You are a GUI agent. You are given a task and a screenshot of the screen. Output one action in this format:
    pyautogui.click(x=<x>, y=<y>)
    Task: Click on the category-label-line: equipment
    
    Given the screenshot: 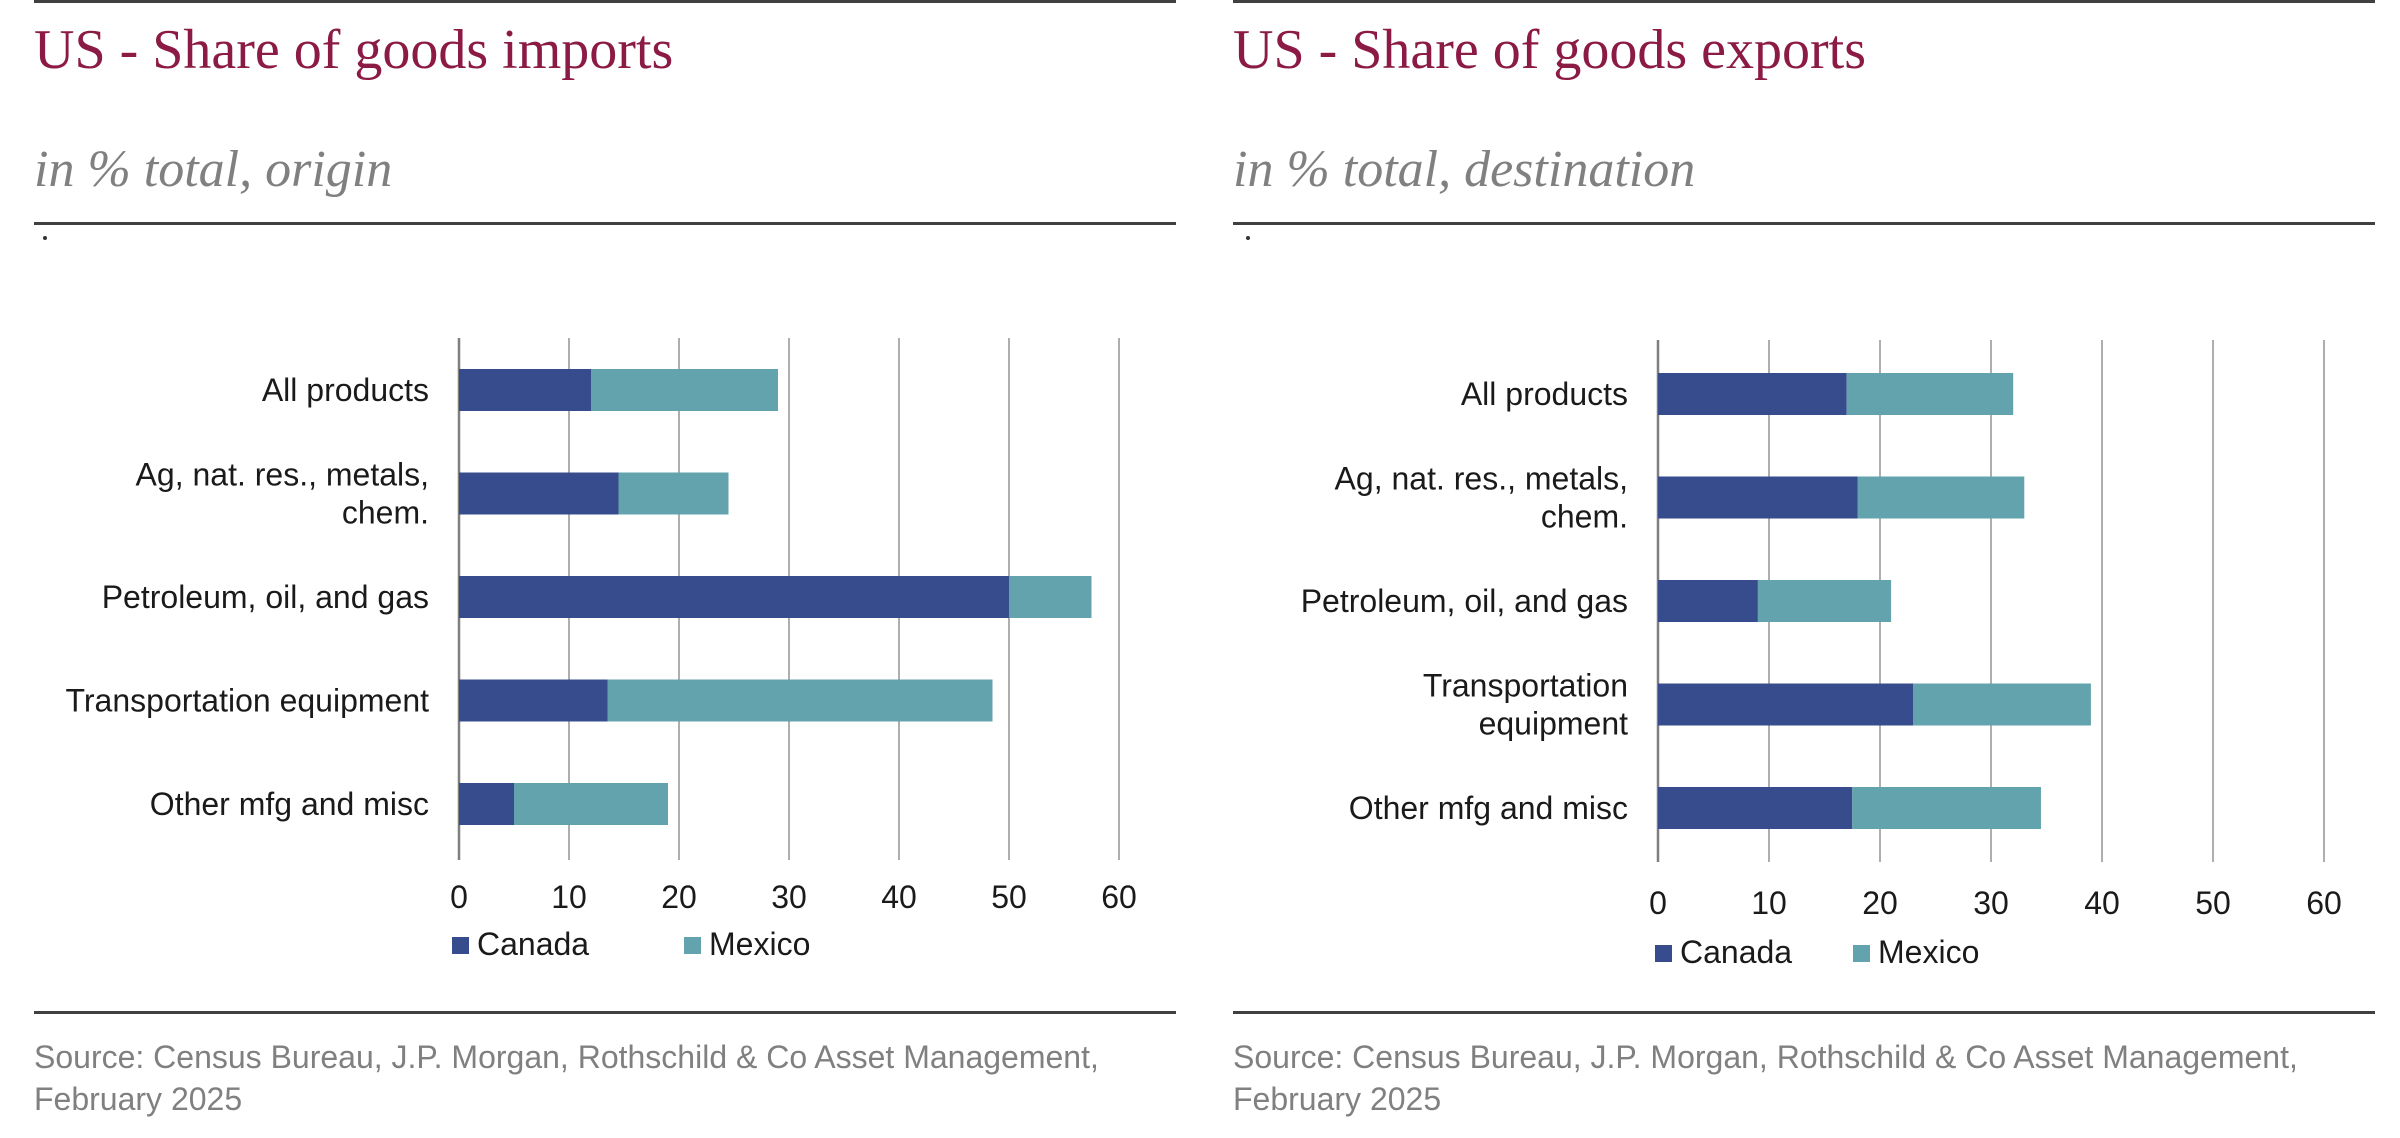 What is the action you would take?
    pyautogui.click(x=1554, y=724)
    